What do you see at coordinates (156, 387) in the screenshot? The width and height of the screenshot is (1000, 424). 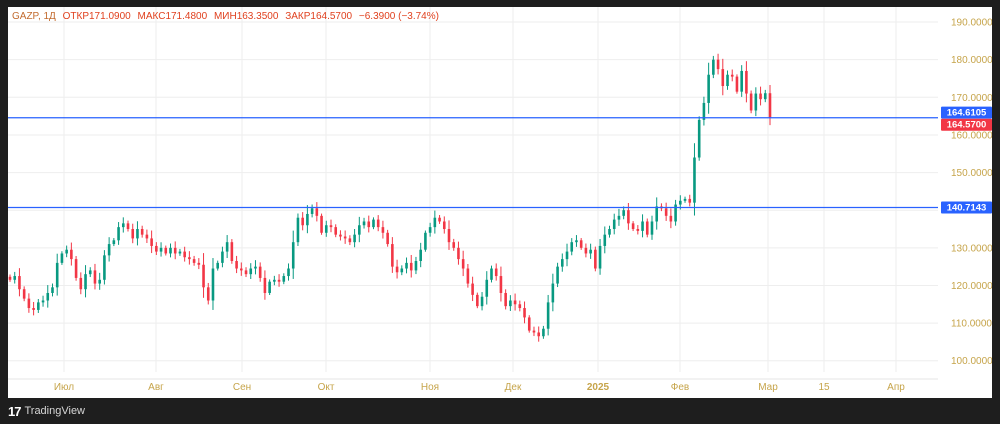 I see `x-tick-label: Авг` at bounding box center [156, 387].